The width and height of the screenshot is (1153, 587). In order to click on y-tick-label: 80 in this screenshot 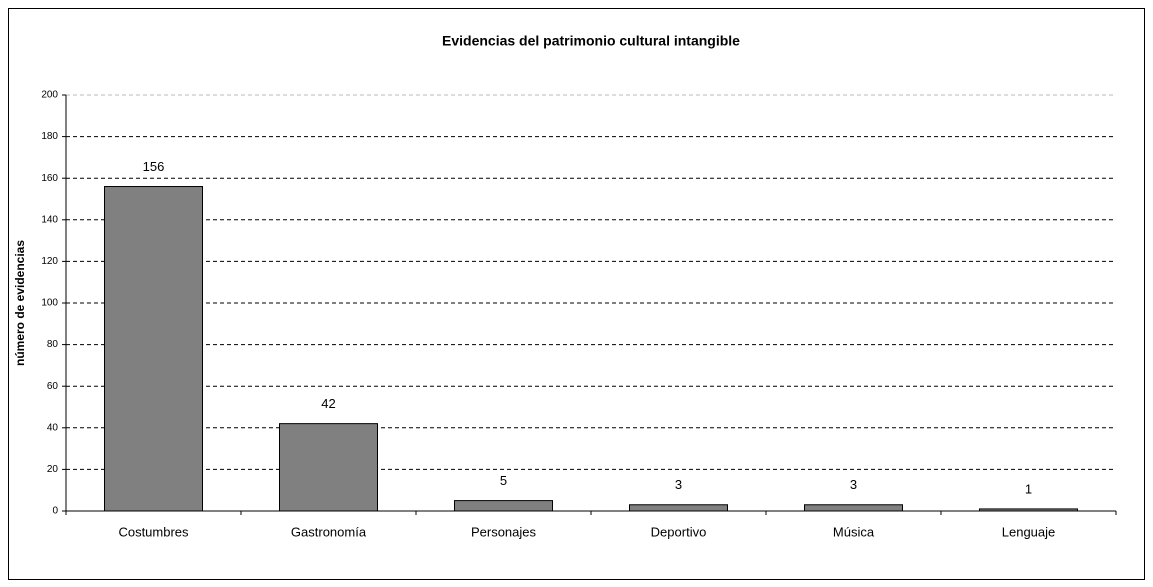, I will do `click(53, 344)`.